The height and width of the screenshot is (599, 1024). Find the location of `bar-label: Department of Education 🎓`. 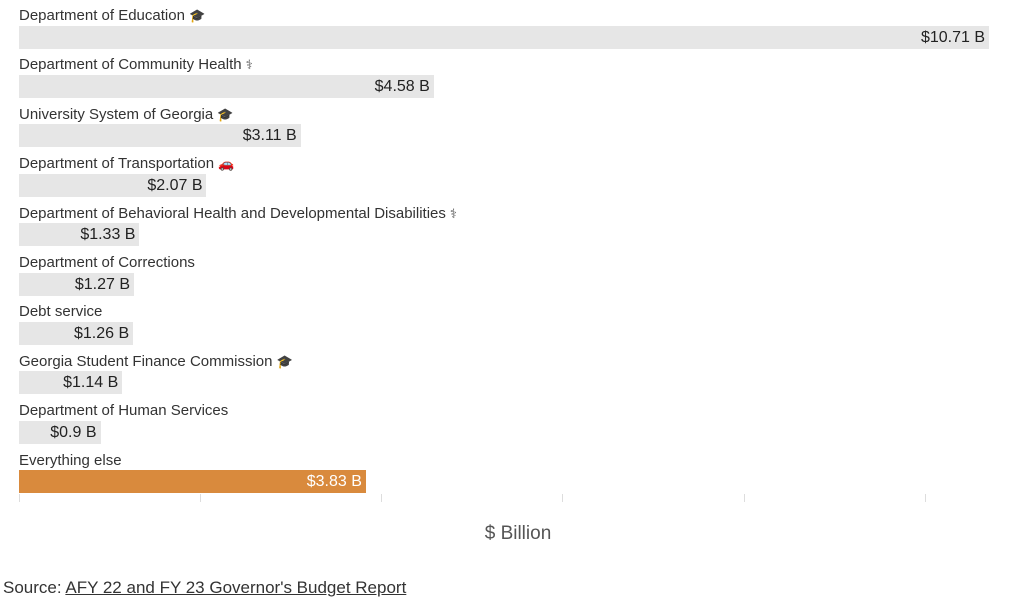

bar-label: Department of Education 🎓 is located at coordinates (112, 16).